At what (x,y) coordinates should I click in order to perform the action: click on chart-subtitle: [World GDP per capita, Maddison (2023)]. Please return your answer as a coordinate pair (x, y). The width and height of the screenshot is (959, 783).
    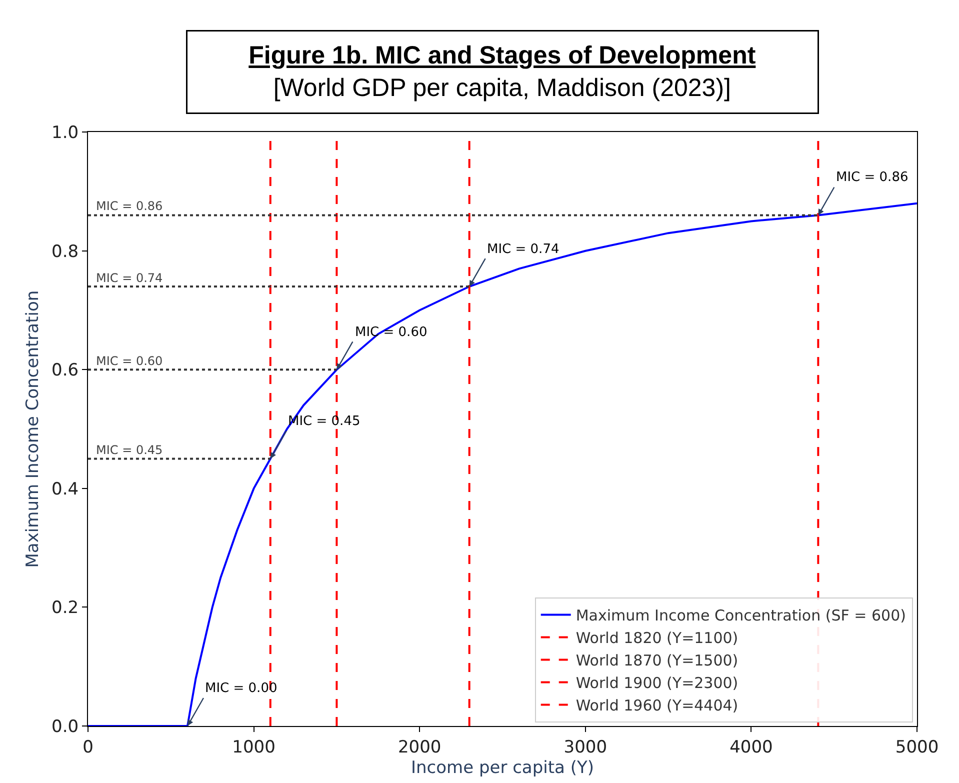
    Looking at the image, I should click on (502, 88).